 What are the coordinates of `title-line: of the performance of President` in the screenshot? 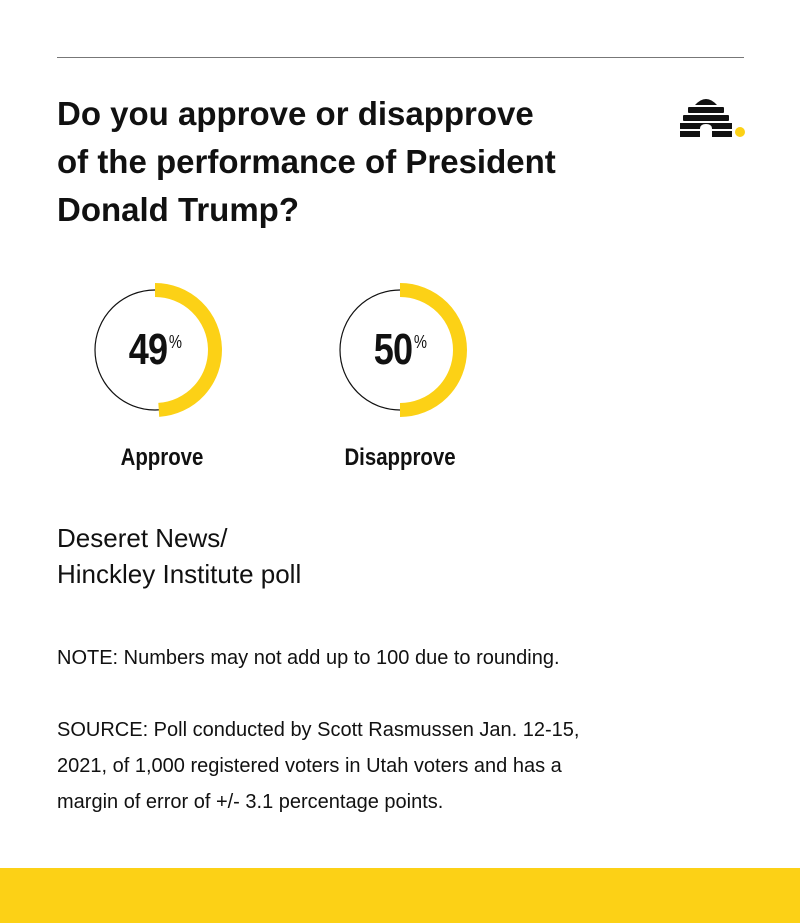 It's located at (306, 161).